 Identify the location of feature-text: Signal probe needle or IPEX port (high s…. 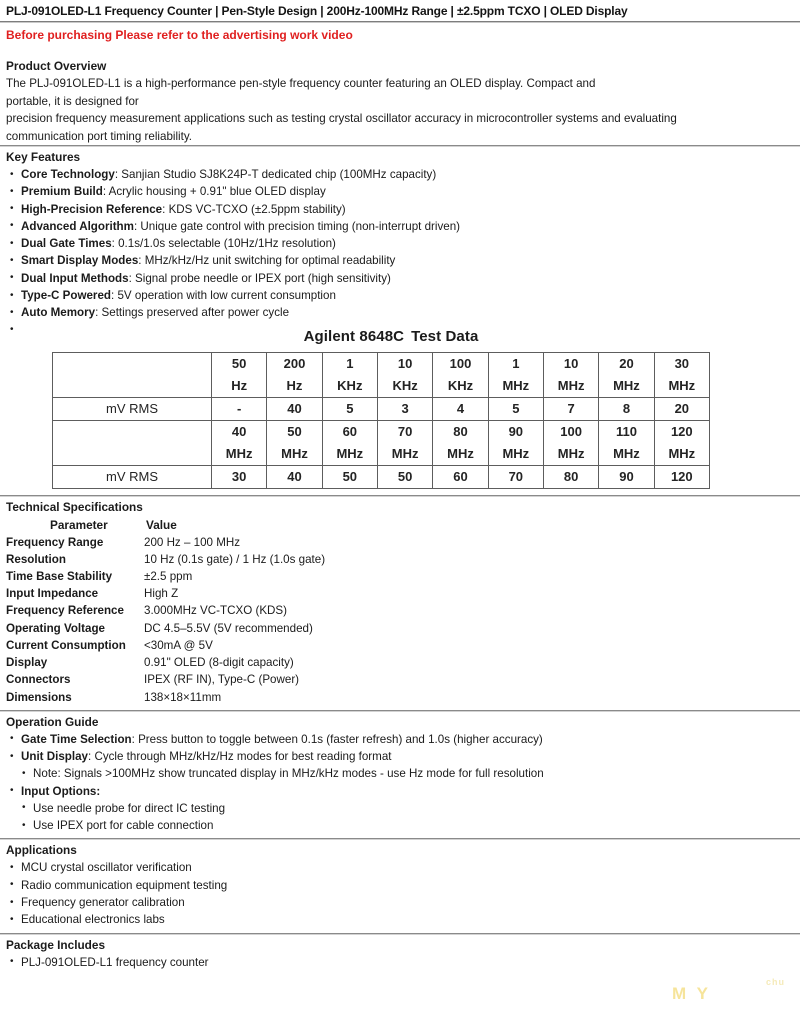
(263, 278).